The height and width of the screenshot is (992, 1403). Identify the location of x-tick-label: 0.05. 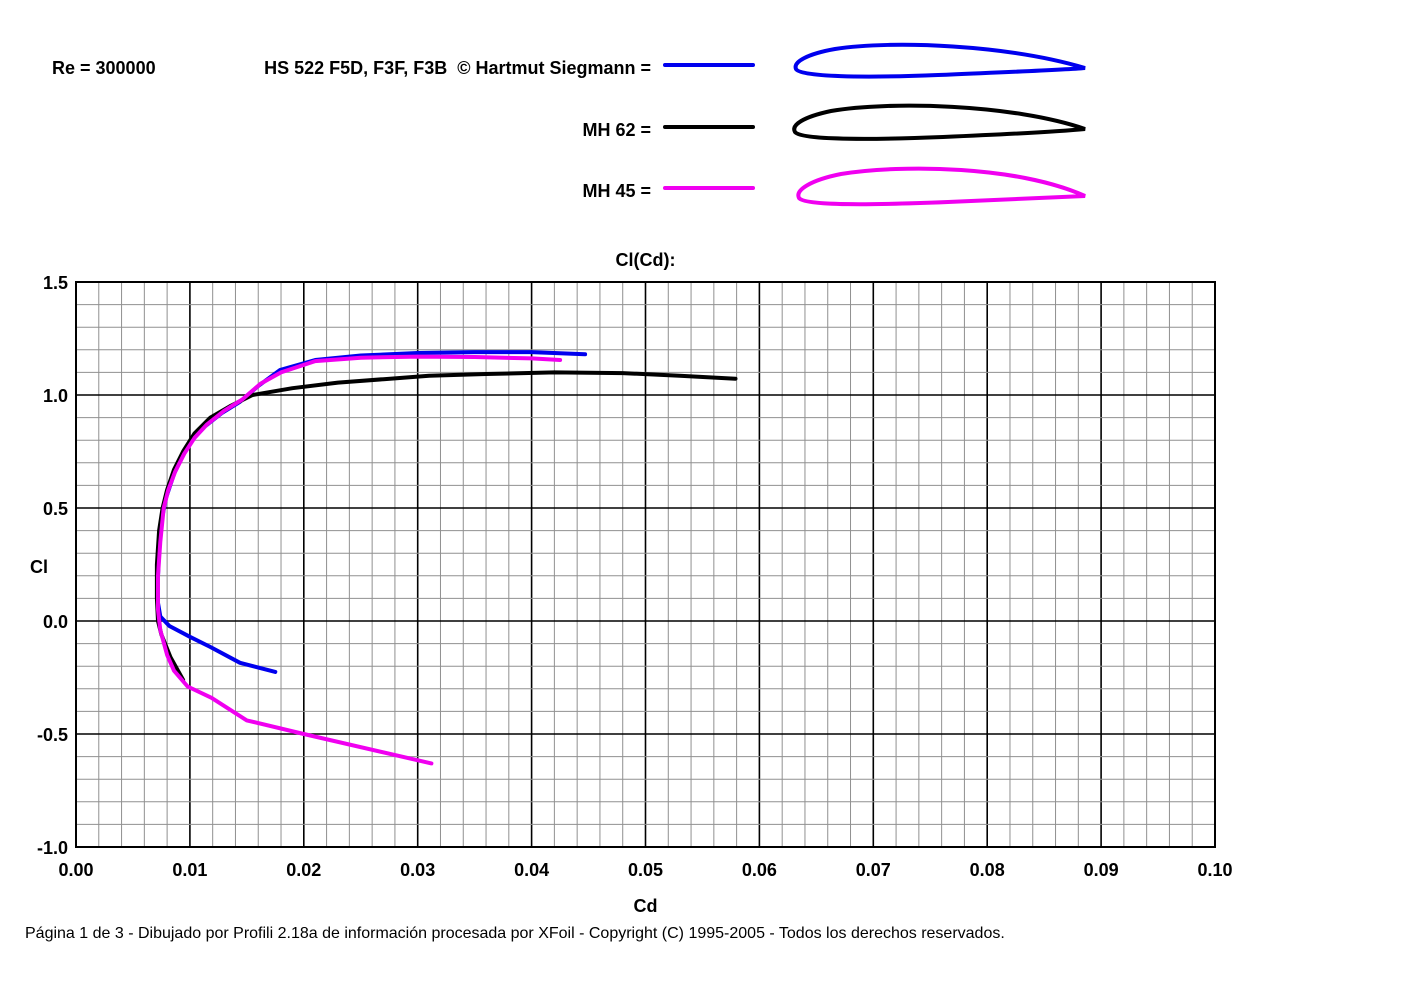
(645, 870).